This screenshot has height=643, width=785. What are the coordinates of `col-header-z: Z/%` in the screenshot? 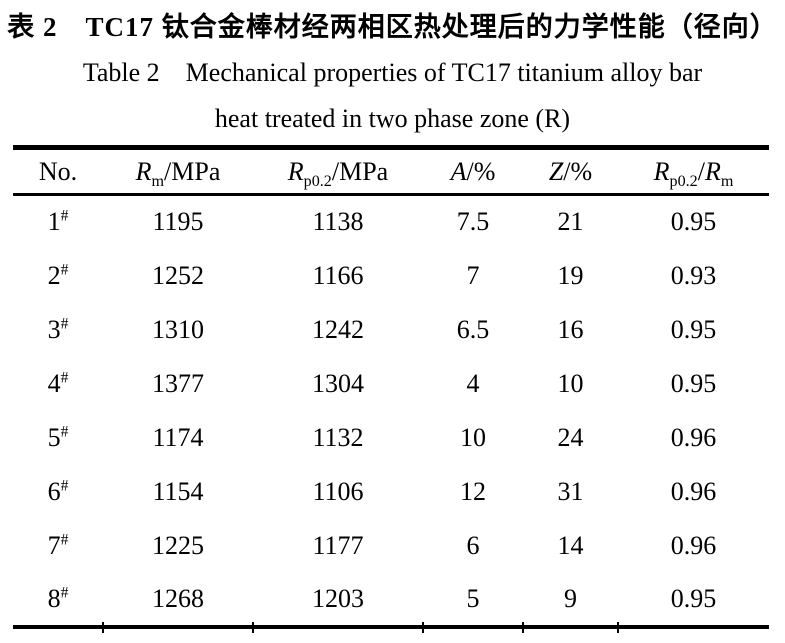 It's located at (570, 171).